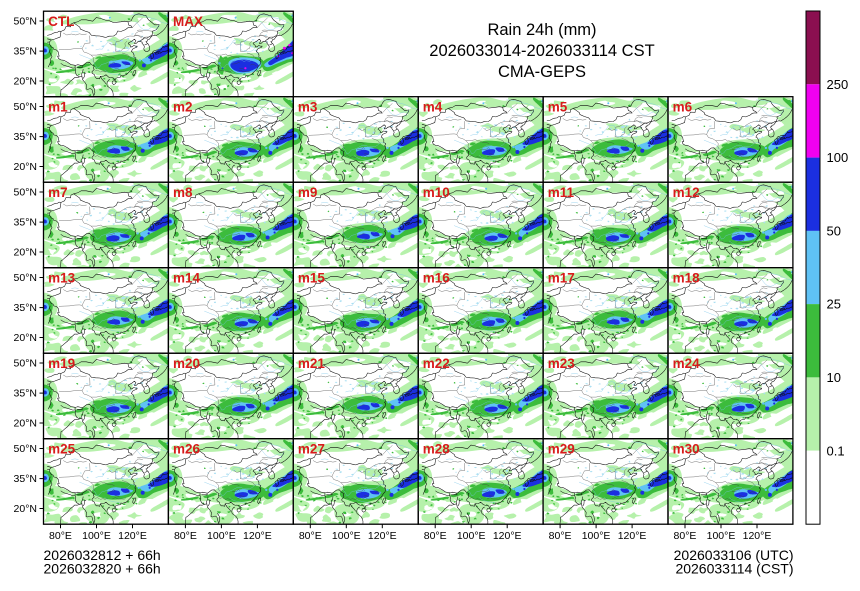 The height and width of the screenshot is (591, 860). I want to click on svg-text: 2026033014-2026033114 CST, so click(541, 51).